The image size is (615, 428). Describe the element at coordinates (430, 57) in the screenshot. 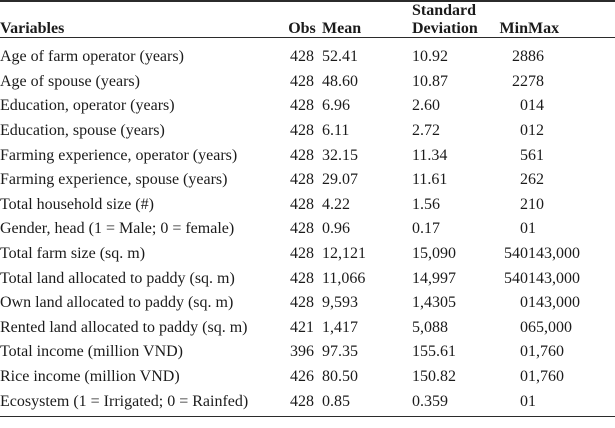

I see `sd-cell: 10.92` at that location.